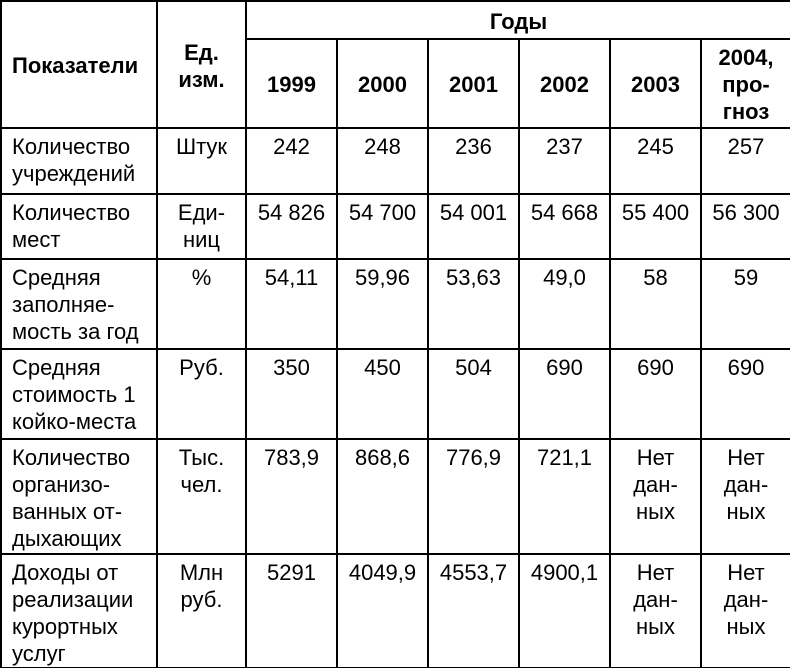  I want to click on header-indicators: Показатели, so click(79, 64).